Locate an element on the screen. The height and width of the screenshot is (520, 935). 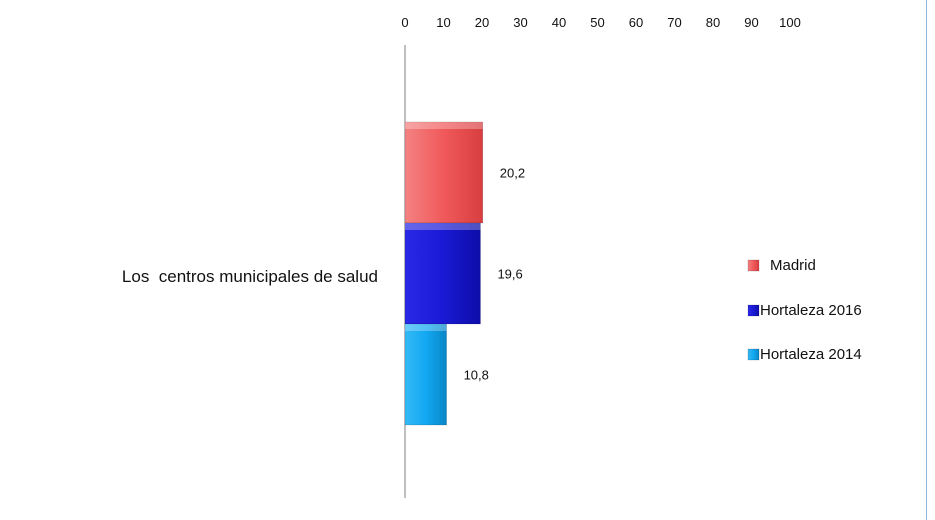
x-tick-label: 30 is located at coordinates (520, 22).